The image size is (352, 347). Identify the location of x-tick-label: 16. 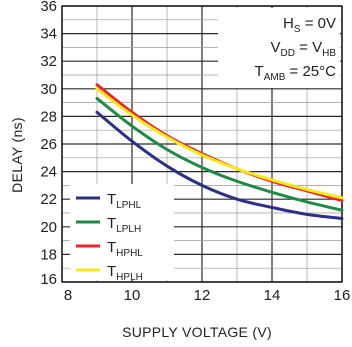
(342, 295).